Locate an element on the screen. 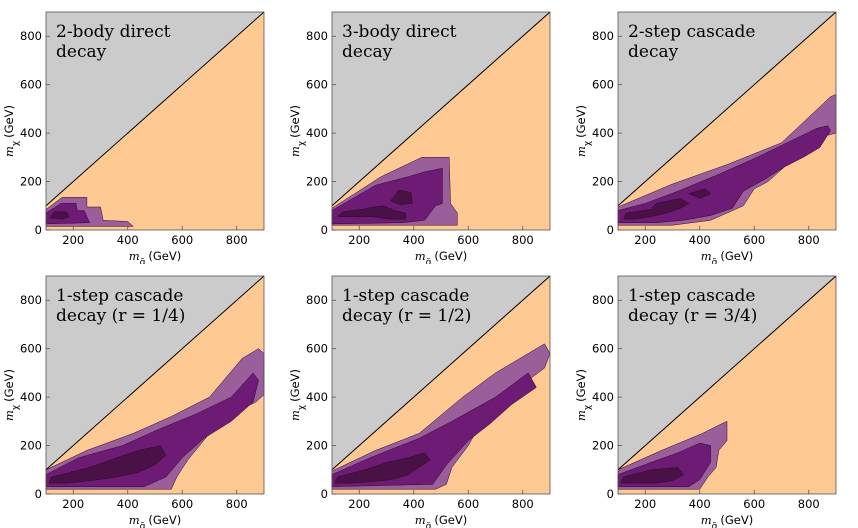 The width and height of the screenshot is (858, 528). panel-title-line: 2-step cascade is located at coordinates (691, 32).